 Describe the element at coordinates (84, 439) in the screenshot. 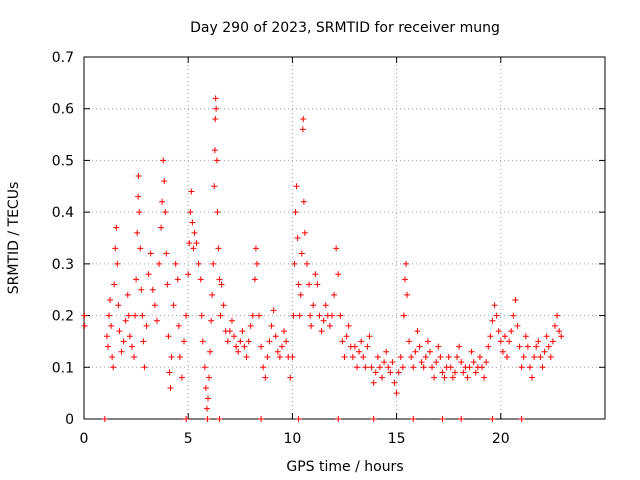

I see `x-tick-label: 0` at that location.